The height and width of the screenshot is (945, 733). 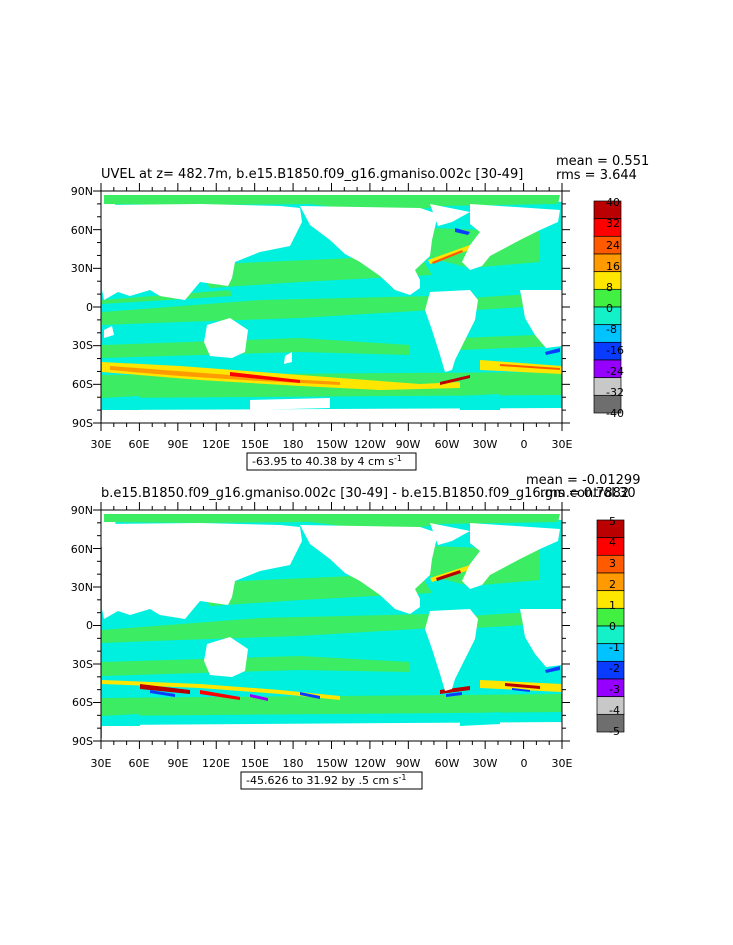 I want to click on panel-2-range: -45.626 to 31.92 by .5 cm s-1, so click(x=326, y=780).